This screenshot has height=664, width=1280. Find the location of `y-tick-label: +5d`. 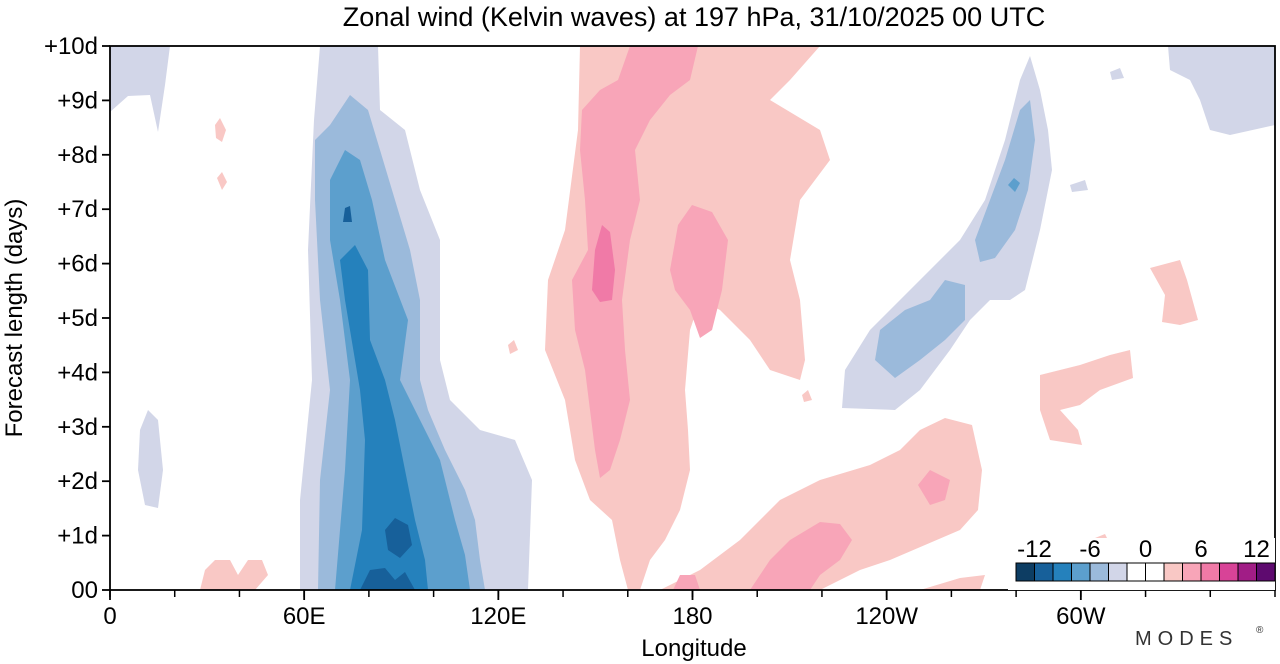

y-tick-label: +5d is located at coordinates (77, 318).